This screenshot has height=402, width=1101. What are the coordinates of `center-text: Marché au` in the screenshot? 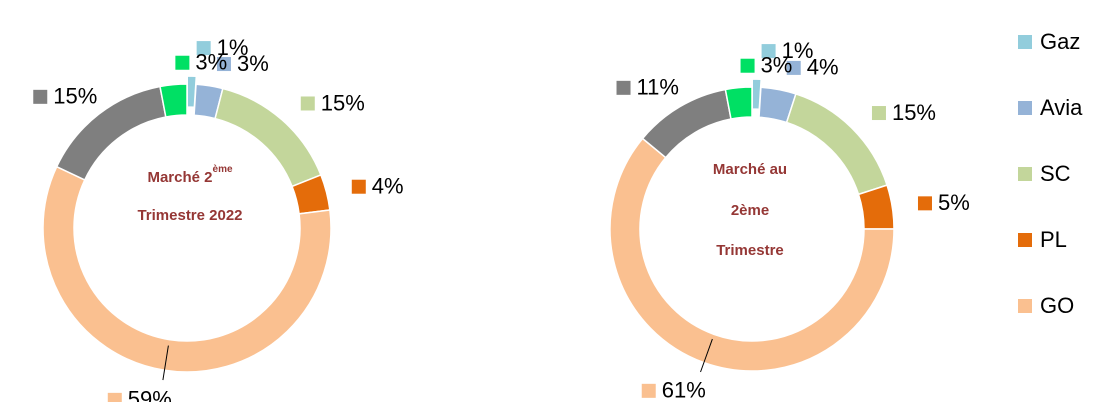 It's located at (750, 169).